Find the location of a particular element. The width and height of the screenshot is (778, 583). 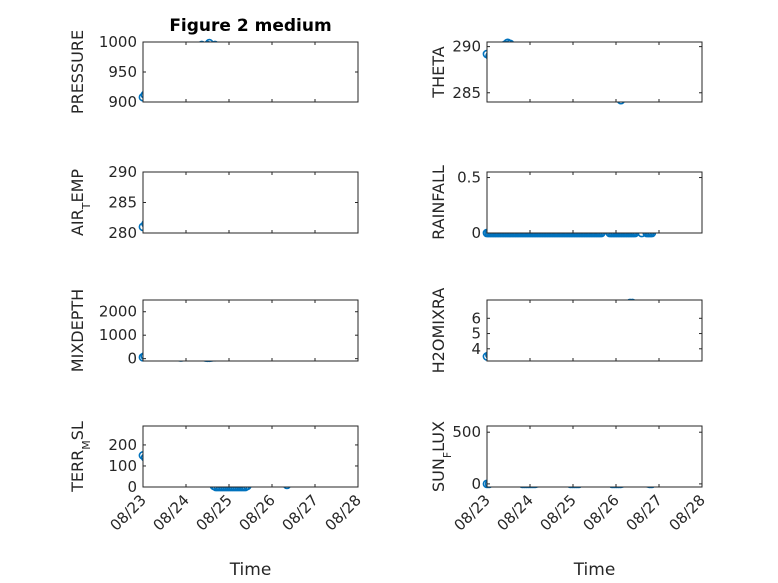

subplot-pressure: 900 950 1000 PRESSURE Figure 2 medium is located at coordinates (213, 65).